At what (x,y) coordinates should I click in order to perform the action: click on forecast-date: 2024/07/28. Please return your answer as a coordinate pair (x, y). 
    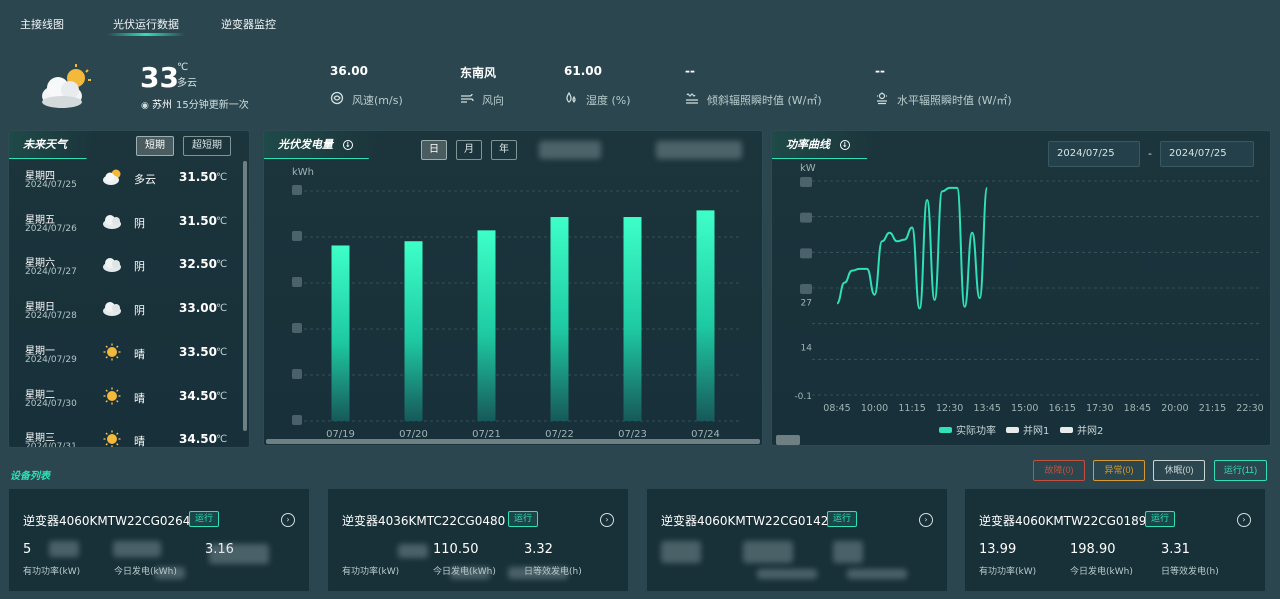
    Looking at the image, I should click on (51, 316).